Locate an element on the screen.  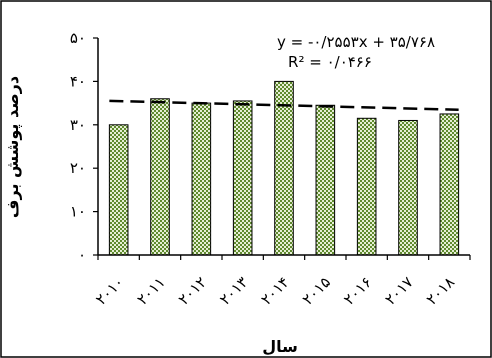
y-tick-label-0: ۰ is located at coordinates (82, 255).